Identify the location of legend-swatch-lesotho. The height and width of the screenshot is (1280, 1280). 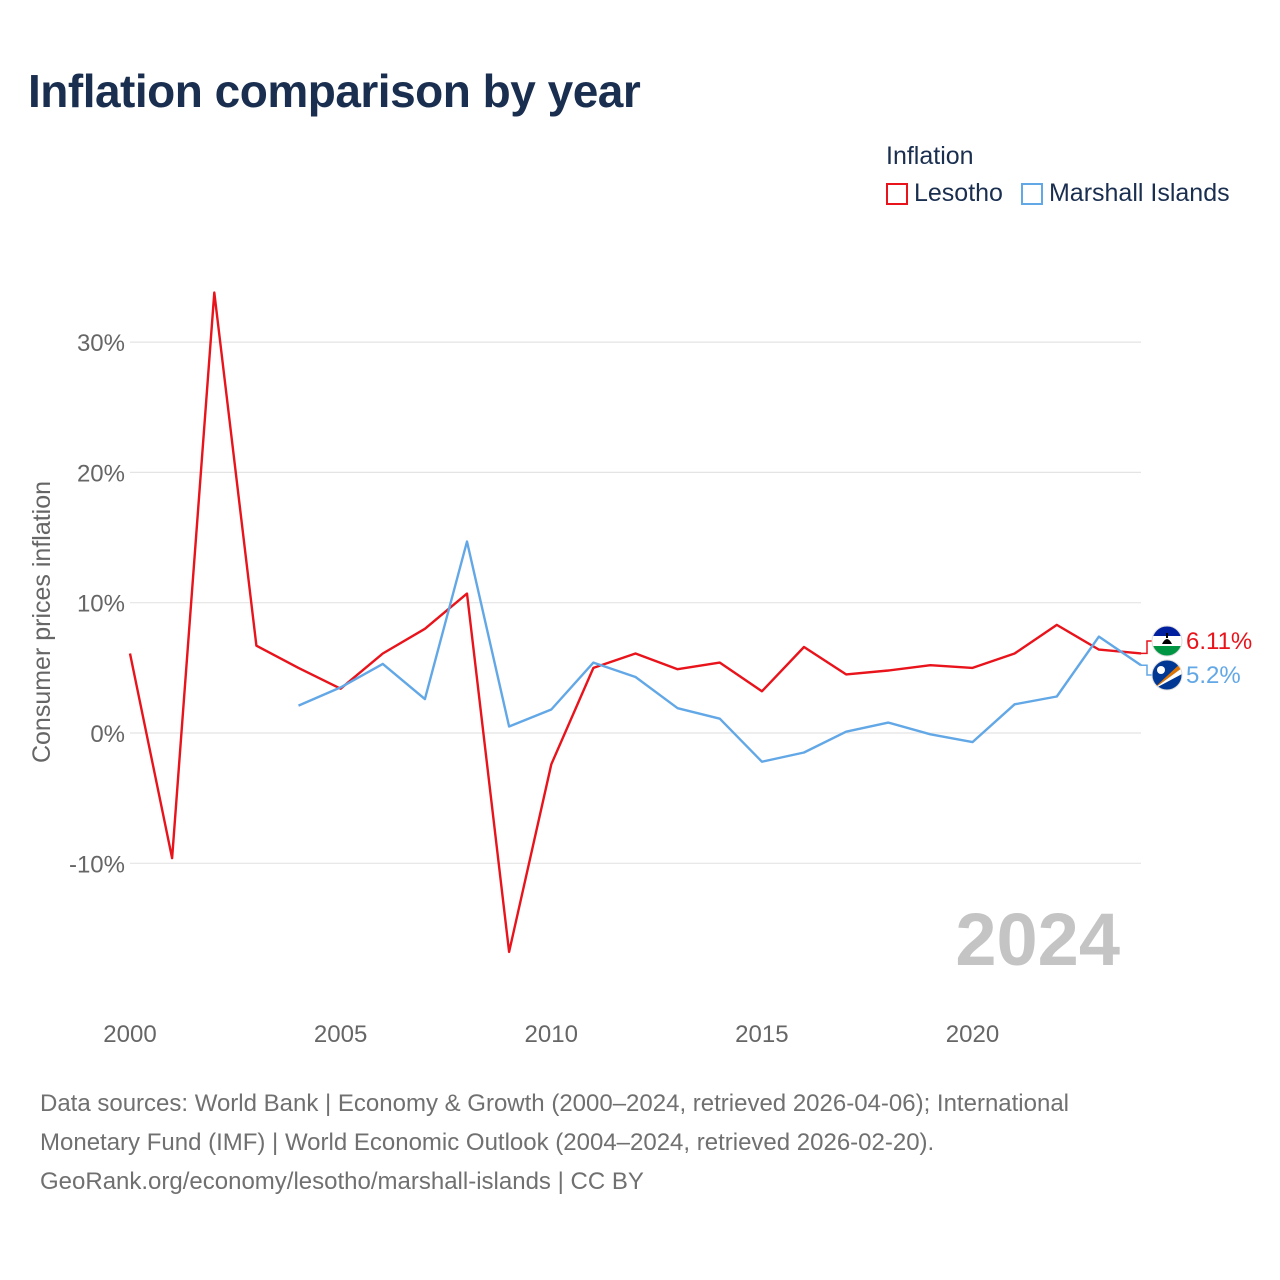
(897, 193).